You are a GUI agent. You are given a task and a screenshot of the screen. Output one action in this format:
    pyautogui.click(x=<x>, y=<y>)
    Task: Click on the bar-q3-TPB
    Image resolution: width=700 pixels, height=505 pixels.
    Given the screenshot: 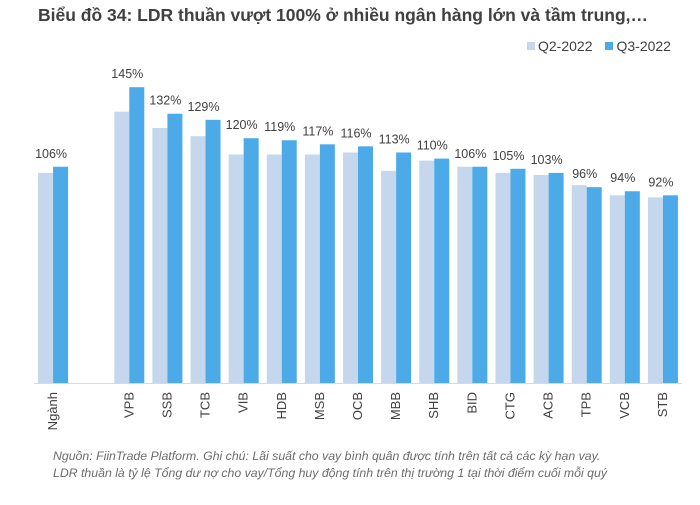 What is the action you would take?
    pyautogui.click(x=594, y=285)
    